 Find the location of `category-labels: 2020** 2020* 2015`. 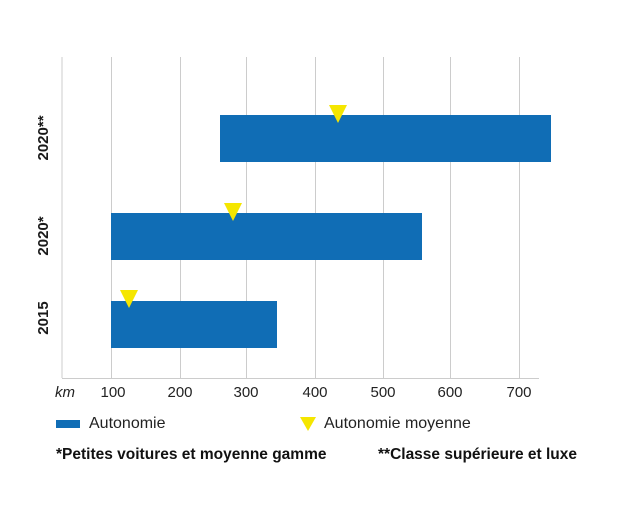

category-labels: 2020** 2020* 2015 is located at coordinates (43, 224).